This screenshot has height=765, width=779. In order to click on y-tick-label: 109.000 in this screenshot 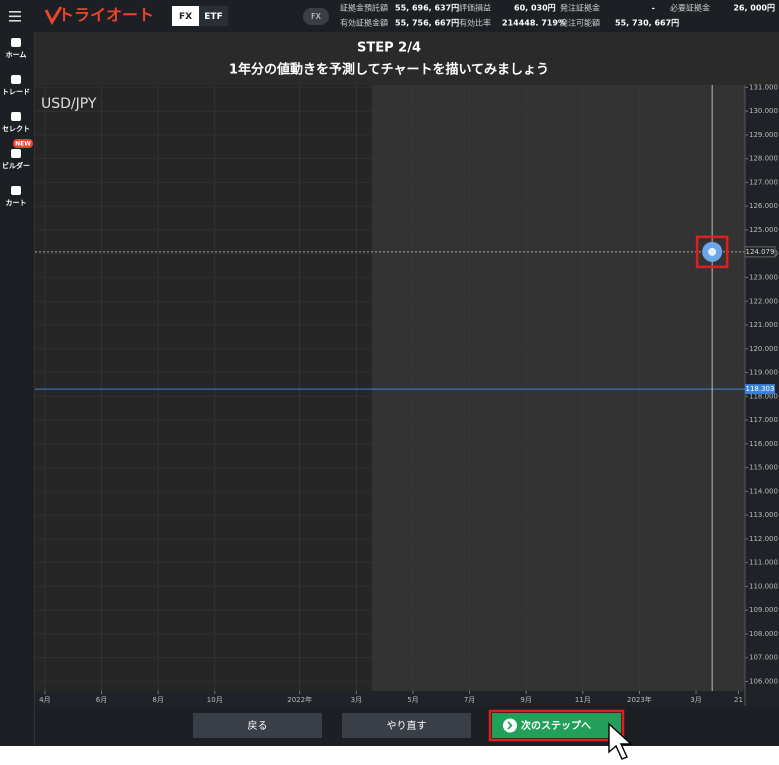, I will do `click(763, 610)`.